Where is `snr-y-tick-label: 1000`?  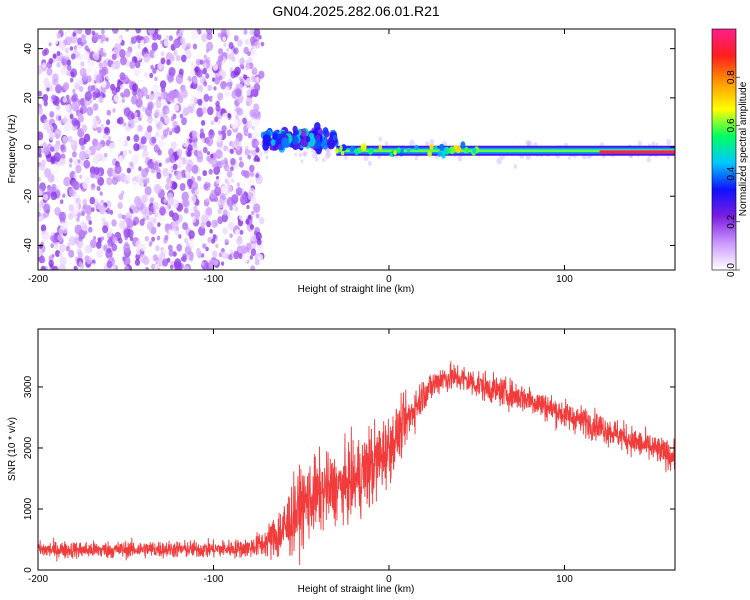 snr-y-tick-label: 1000 is located at coordinates (28, 508).